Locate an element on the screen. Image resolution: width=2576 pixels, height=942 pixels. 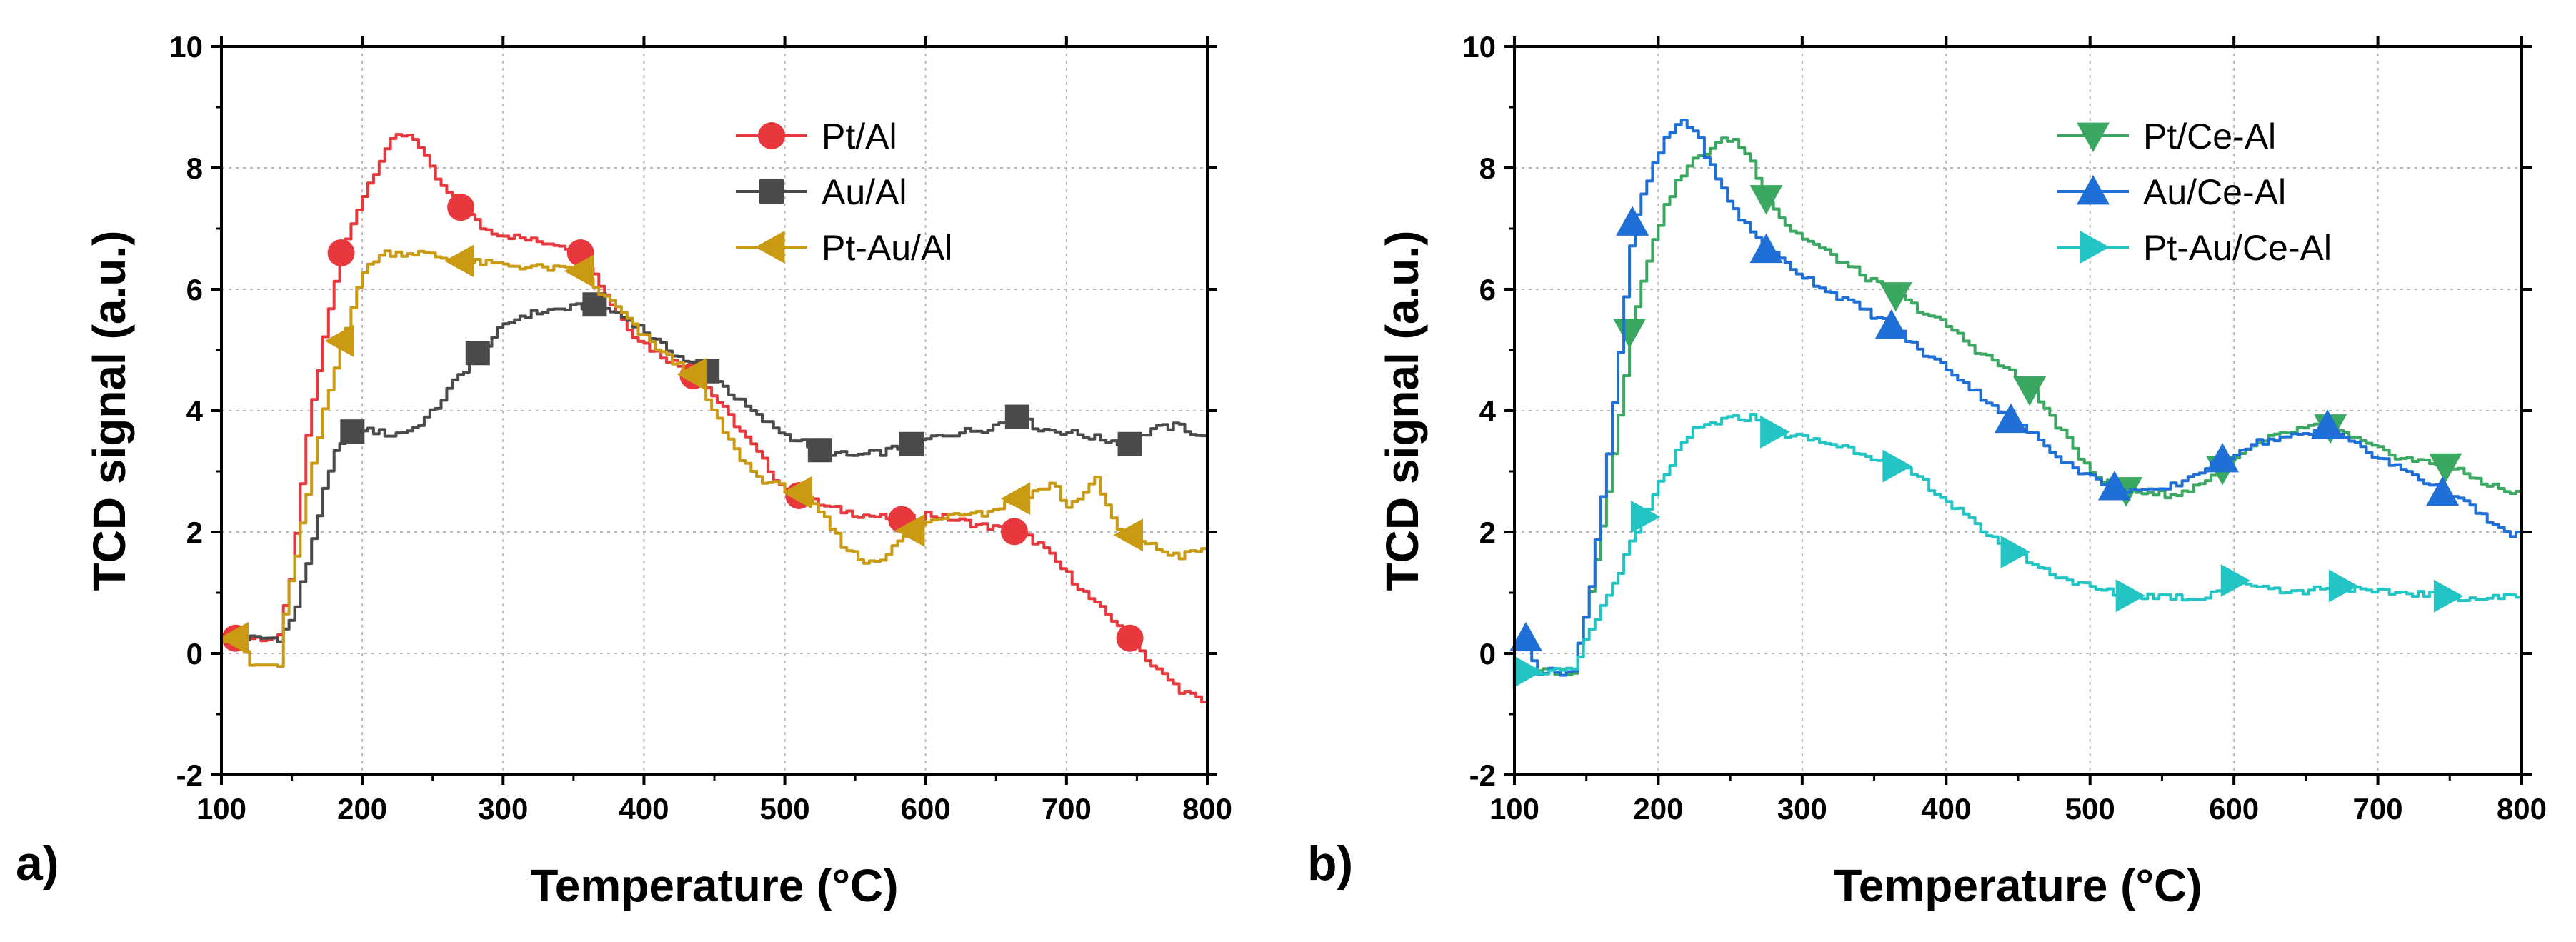
legend-label: Pt/Ce-Al is located at coordinates (2209, 136).